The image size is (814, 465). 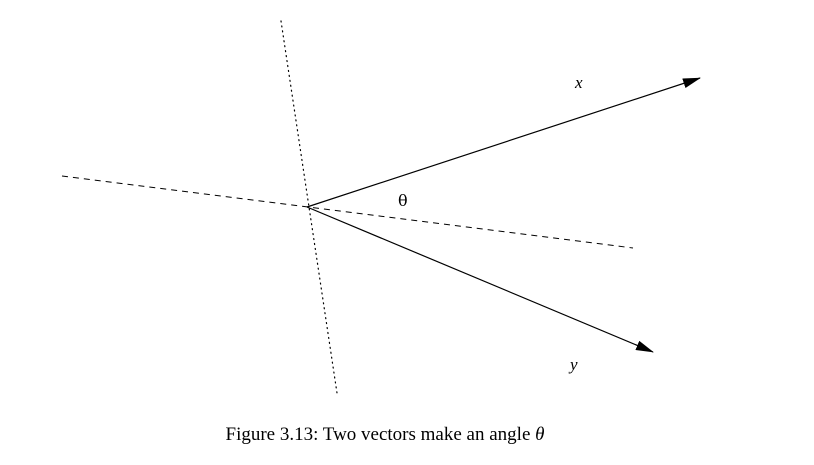 I want to click on vector-y-arrow, so click(x=480, y=279).